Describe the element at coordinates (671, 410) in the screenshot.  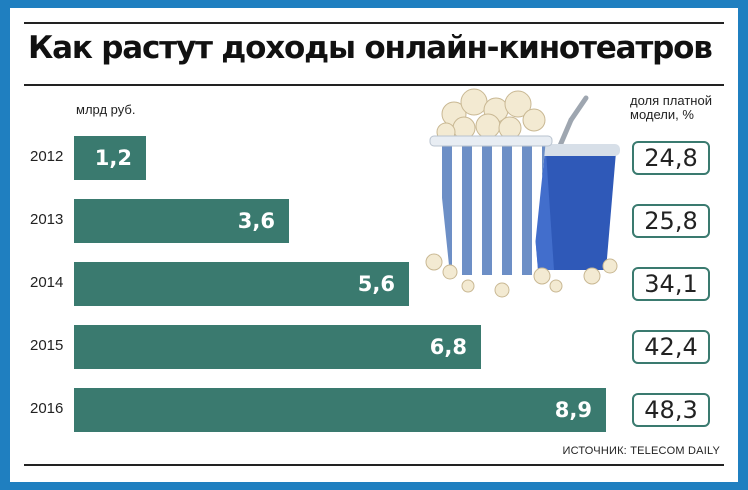
I see `paid-share-value: 48,3` at that location.